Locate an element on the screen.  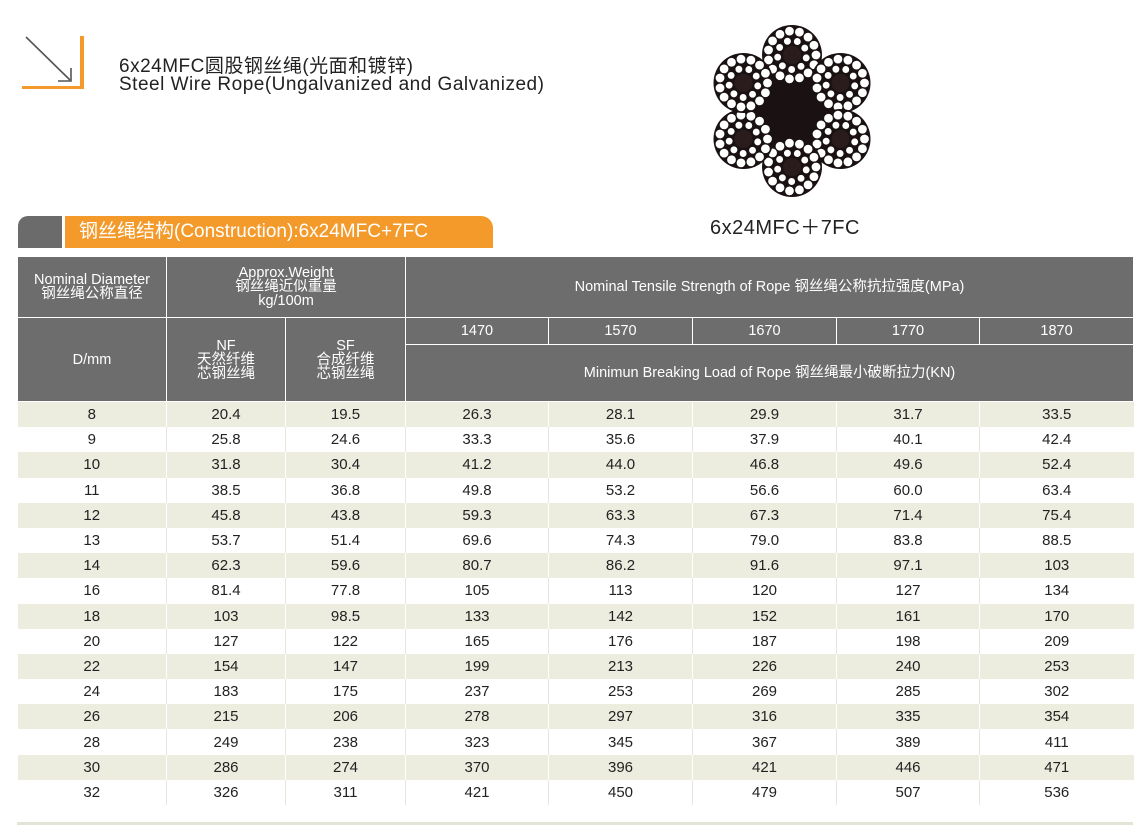
table-cell: 175 is located at coordinates (345, 692).